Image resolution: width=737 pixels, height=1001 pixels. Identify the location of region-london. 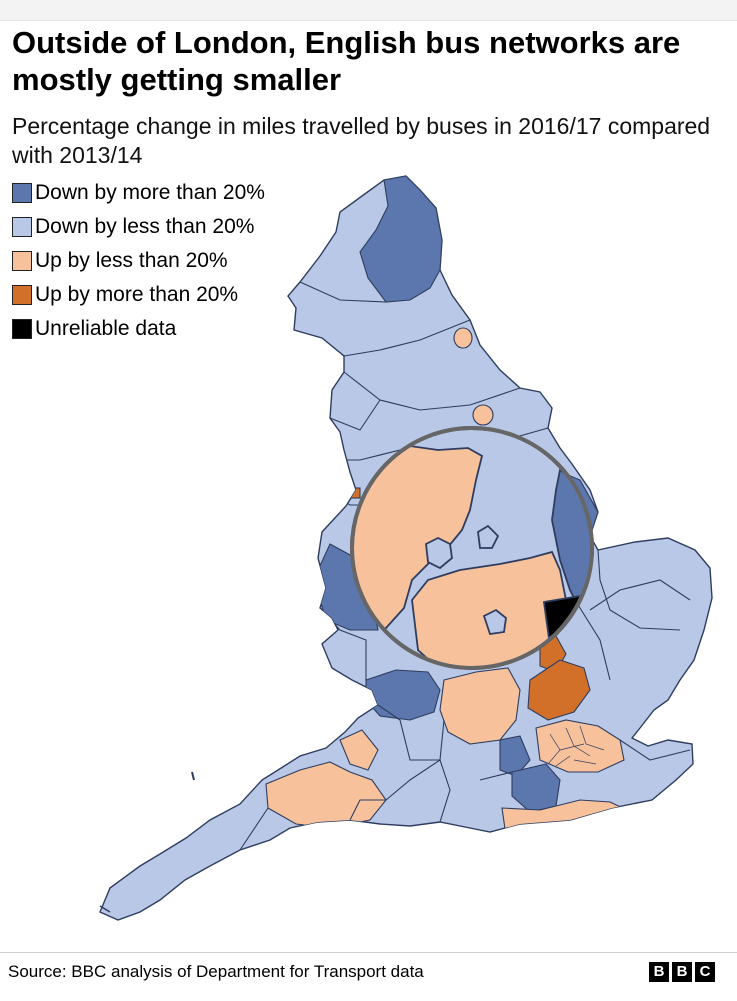
(580, 746).